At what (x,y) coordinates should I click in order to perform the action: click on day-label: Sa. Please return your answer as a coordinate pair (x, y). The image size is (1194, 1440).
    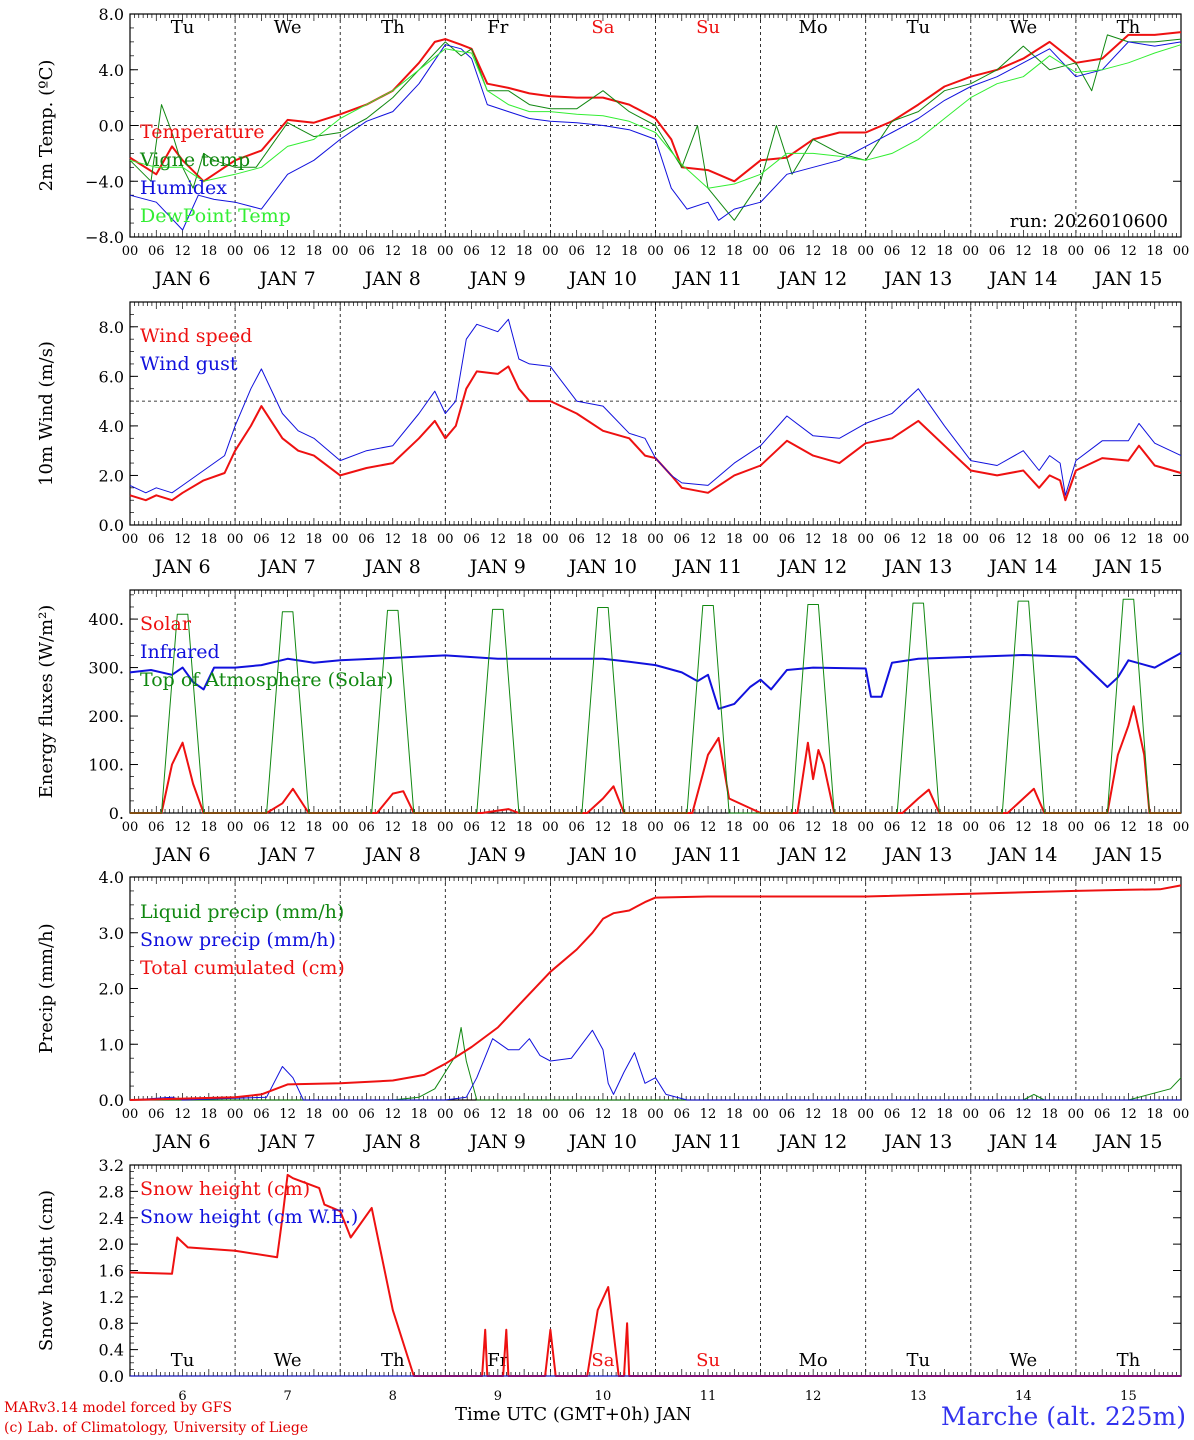
    Looking at the image, I should click on (602, 1360).